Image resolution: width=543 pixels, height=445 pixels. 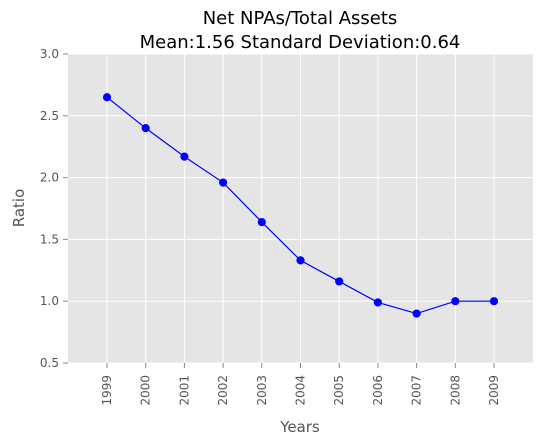 I want to click on y-tick-label: 3.0, so click(x=49, y=54).